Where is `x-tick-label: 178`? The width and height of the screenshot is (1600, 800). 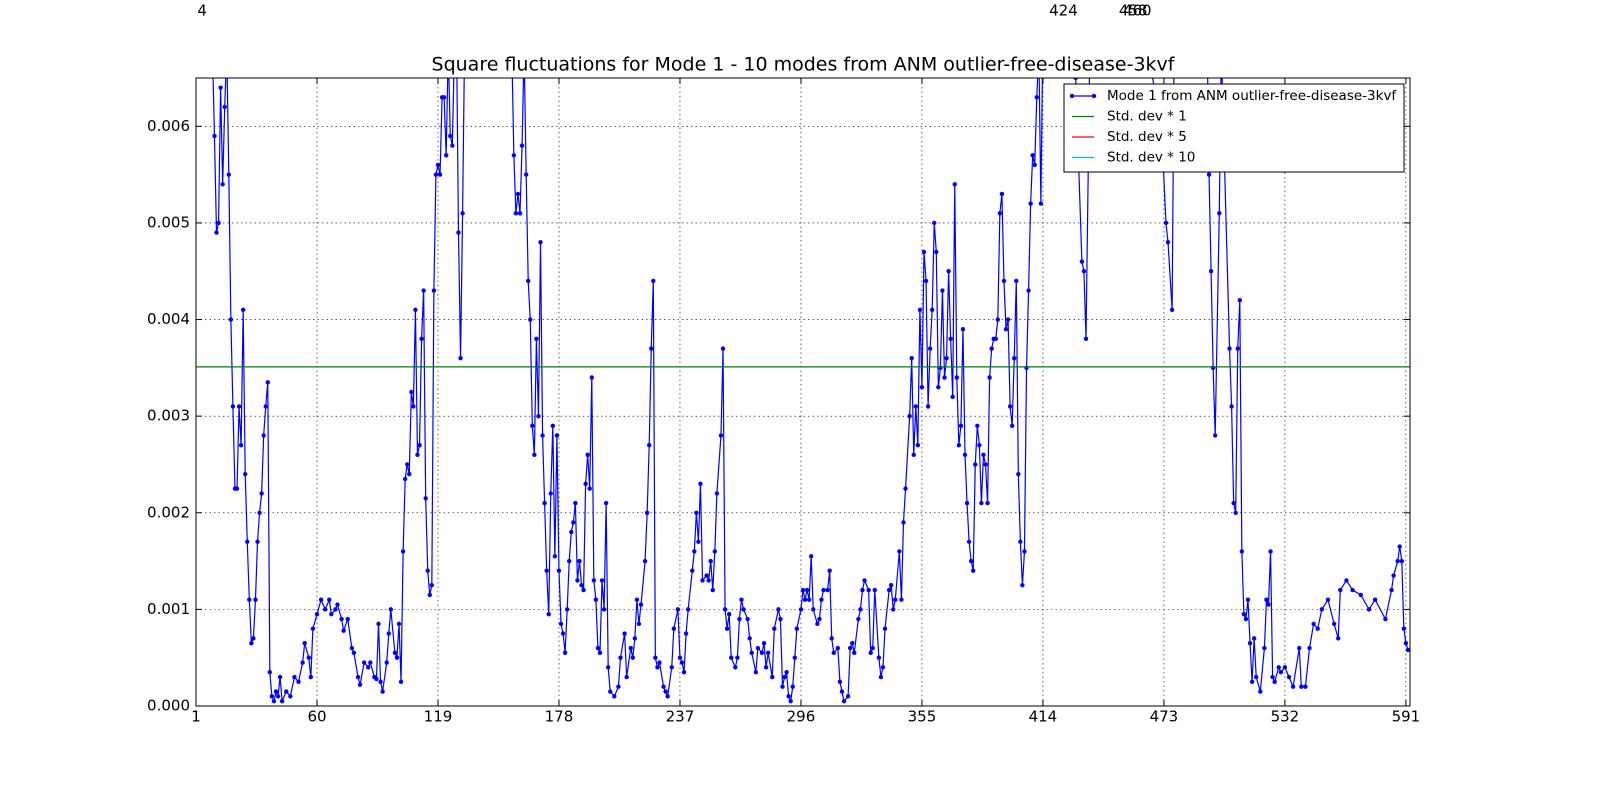 x-tick-label: 178 is located at coordinates (559, 717).